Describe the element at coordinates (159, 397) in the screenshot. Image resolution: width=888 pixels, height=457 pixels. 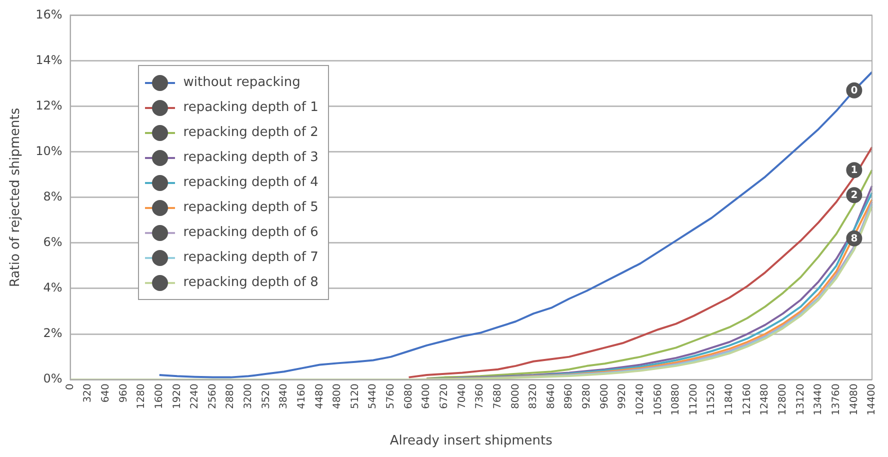
I see `x-tick-label: 1600` at that location.